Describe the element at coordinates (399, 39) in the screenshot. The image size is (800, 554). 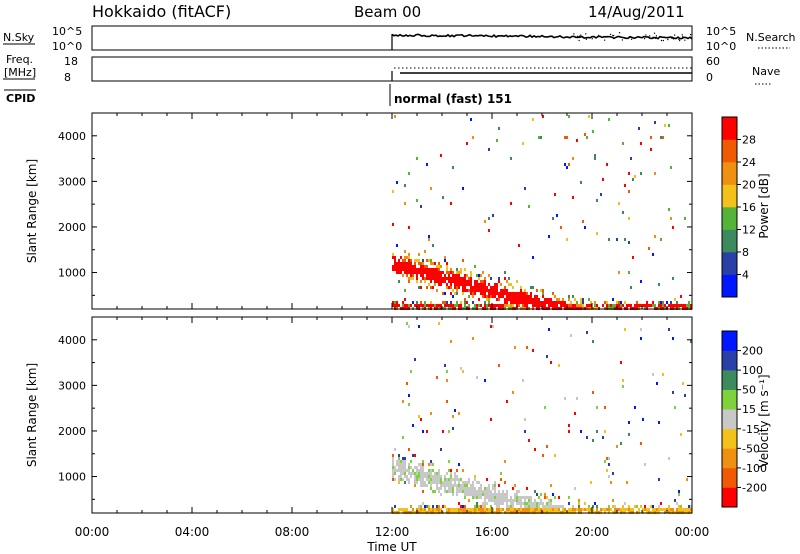
I see `noise-panel: N.Sky 10^5 10^0 10^5 10^0 N.Search` at that location.